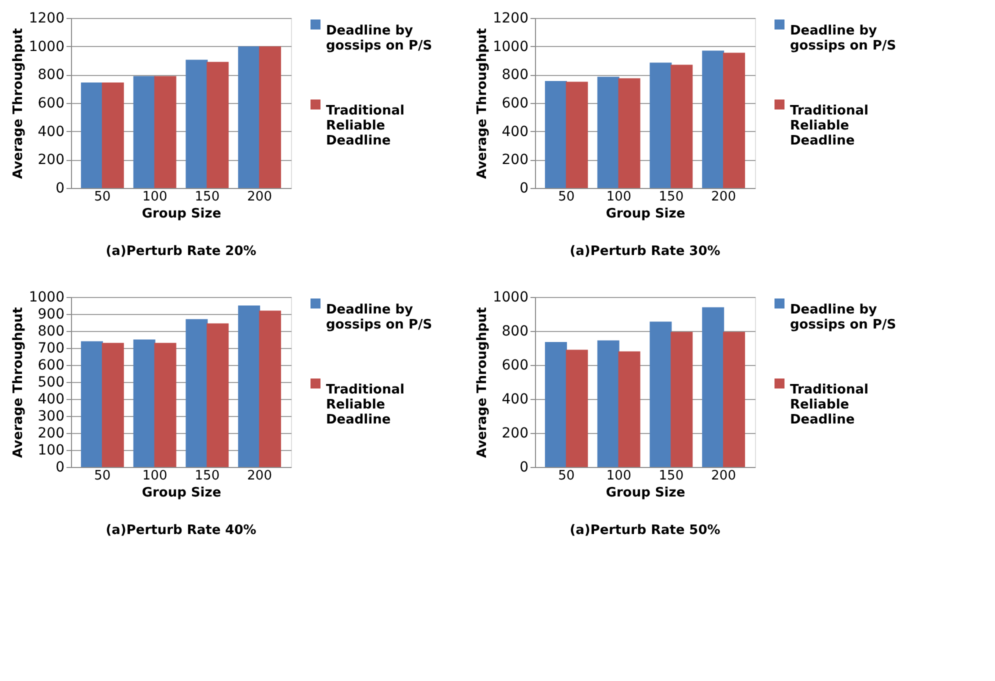 This screenshot has width=995, height=681. I want to click on text: (a)Perturb Rate 50%, so click(645, 530).